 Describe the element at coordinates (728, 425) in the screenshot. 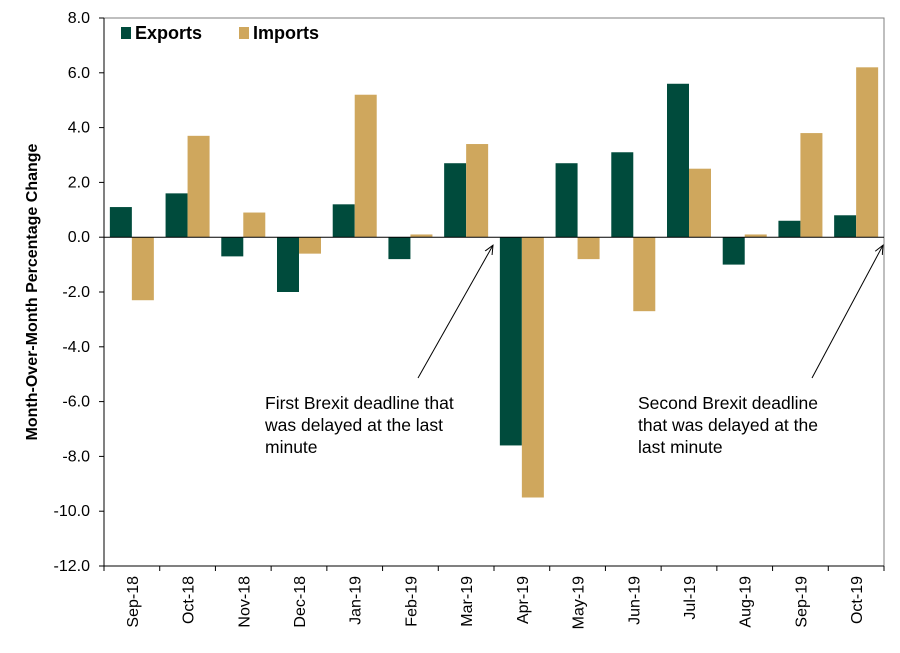

I see `annotation-text-second: that was delayed at the` at that location.